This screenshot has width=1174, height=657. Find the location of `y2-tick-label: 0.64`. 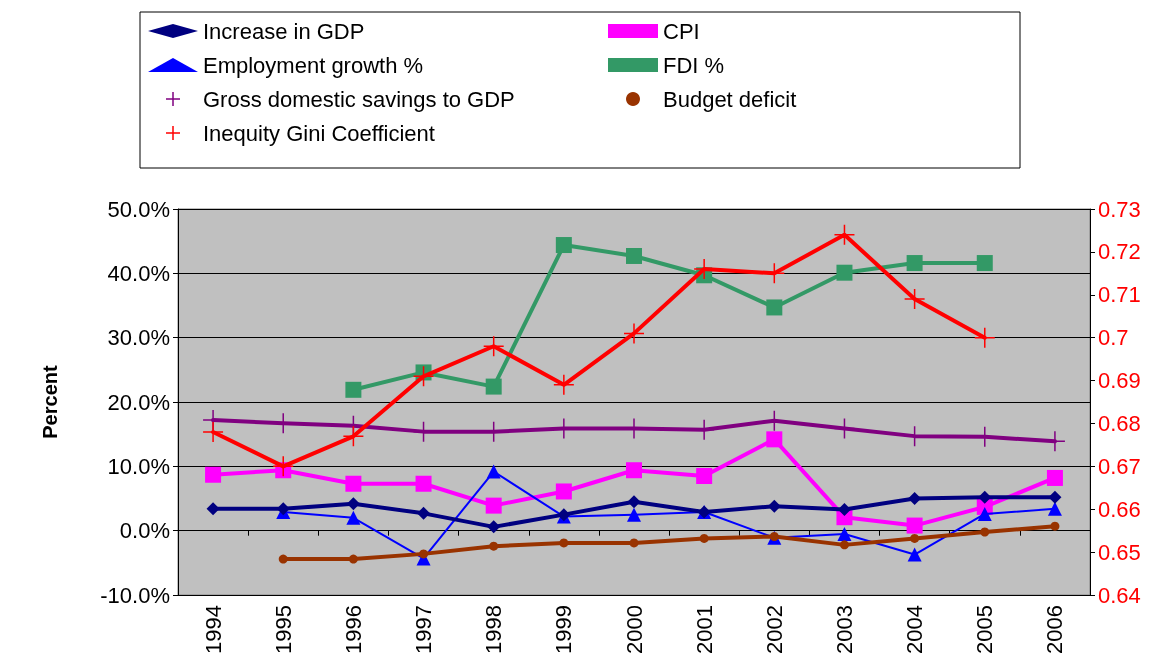

y2-tick-label: 0.64 is located at coordinates (1119, 595).